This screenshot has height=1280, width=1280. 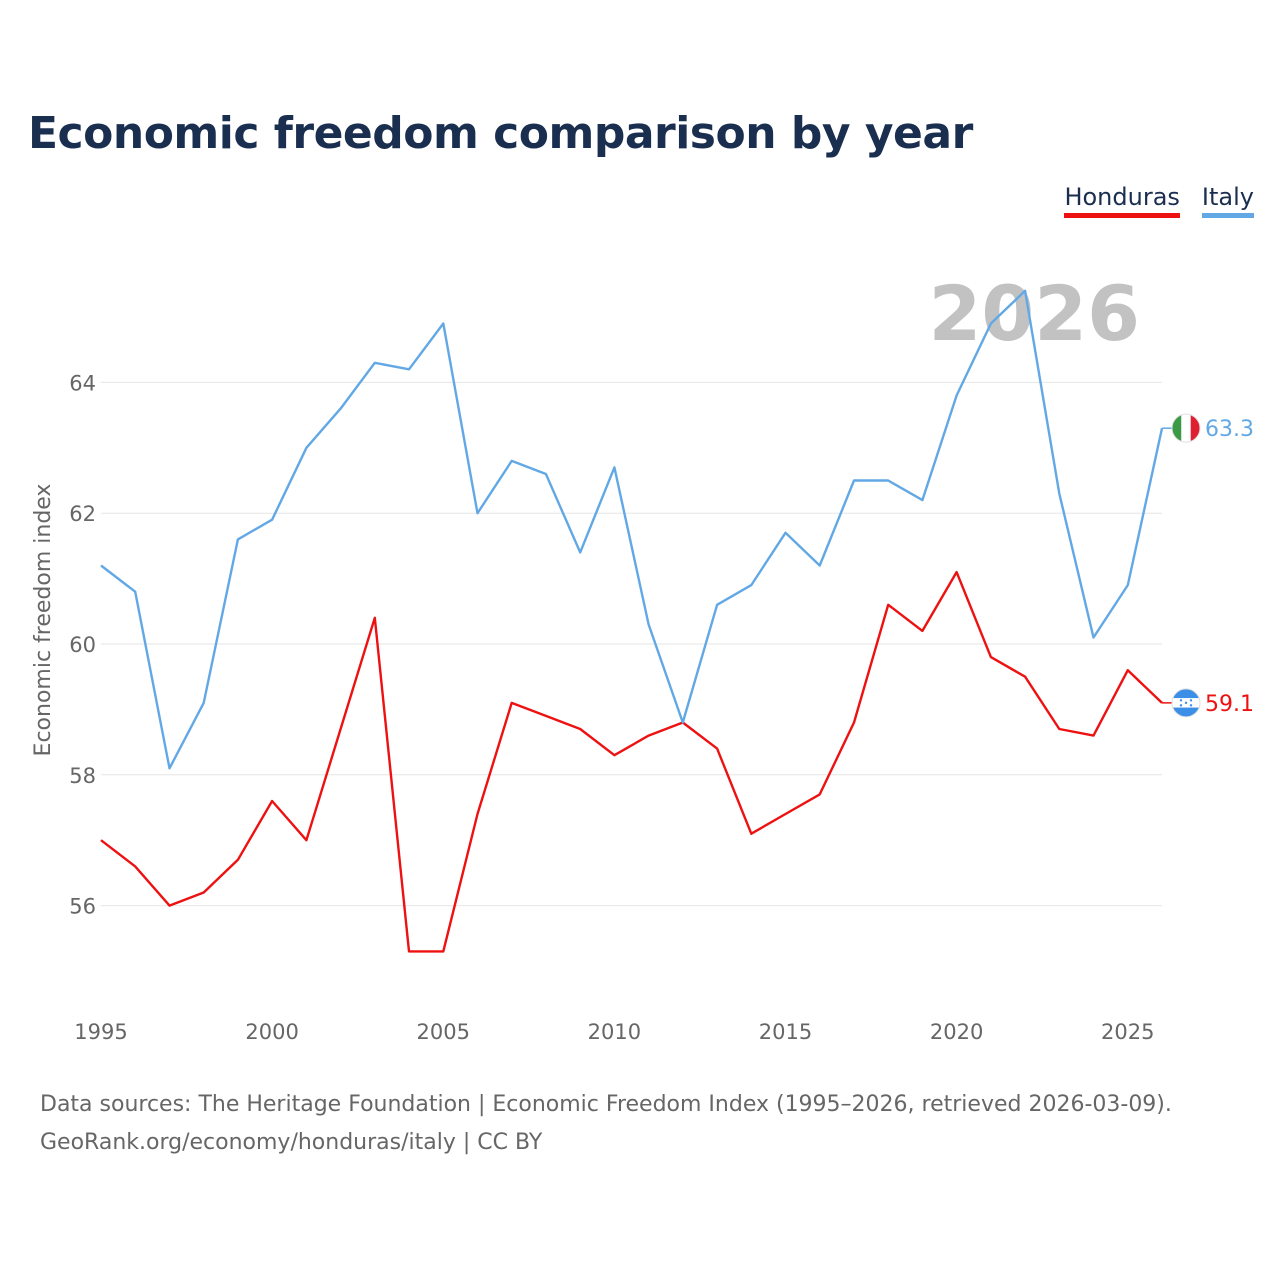 What do you see at coordinates (82, 383) in the screenshot?
I see `y-tick-label: 64` at bounding box center [82, 383].